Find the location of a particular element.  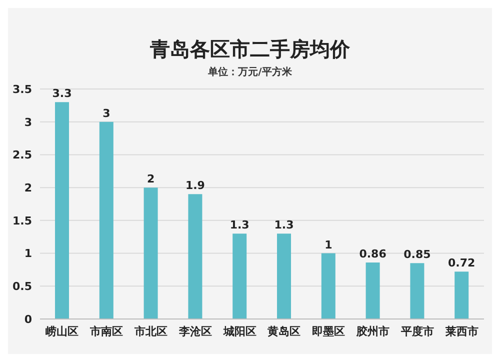

x-tick-label: 莱西市 is located at coordinates (461, 331).